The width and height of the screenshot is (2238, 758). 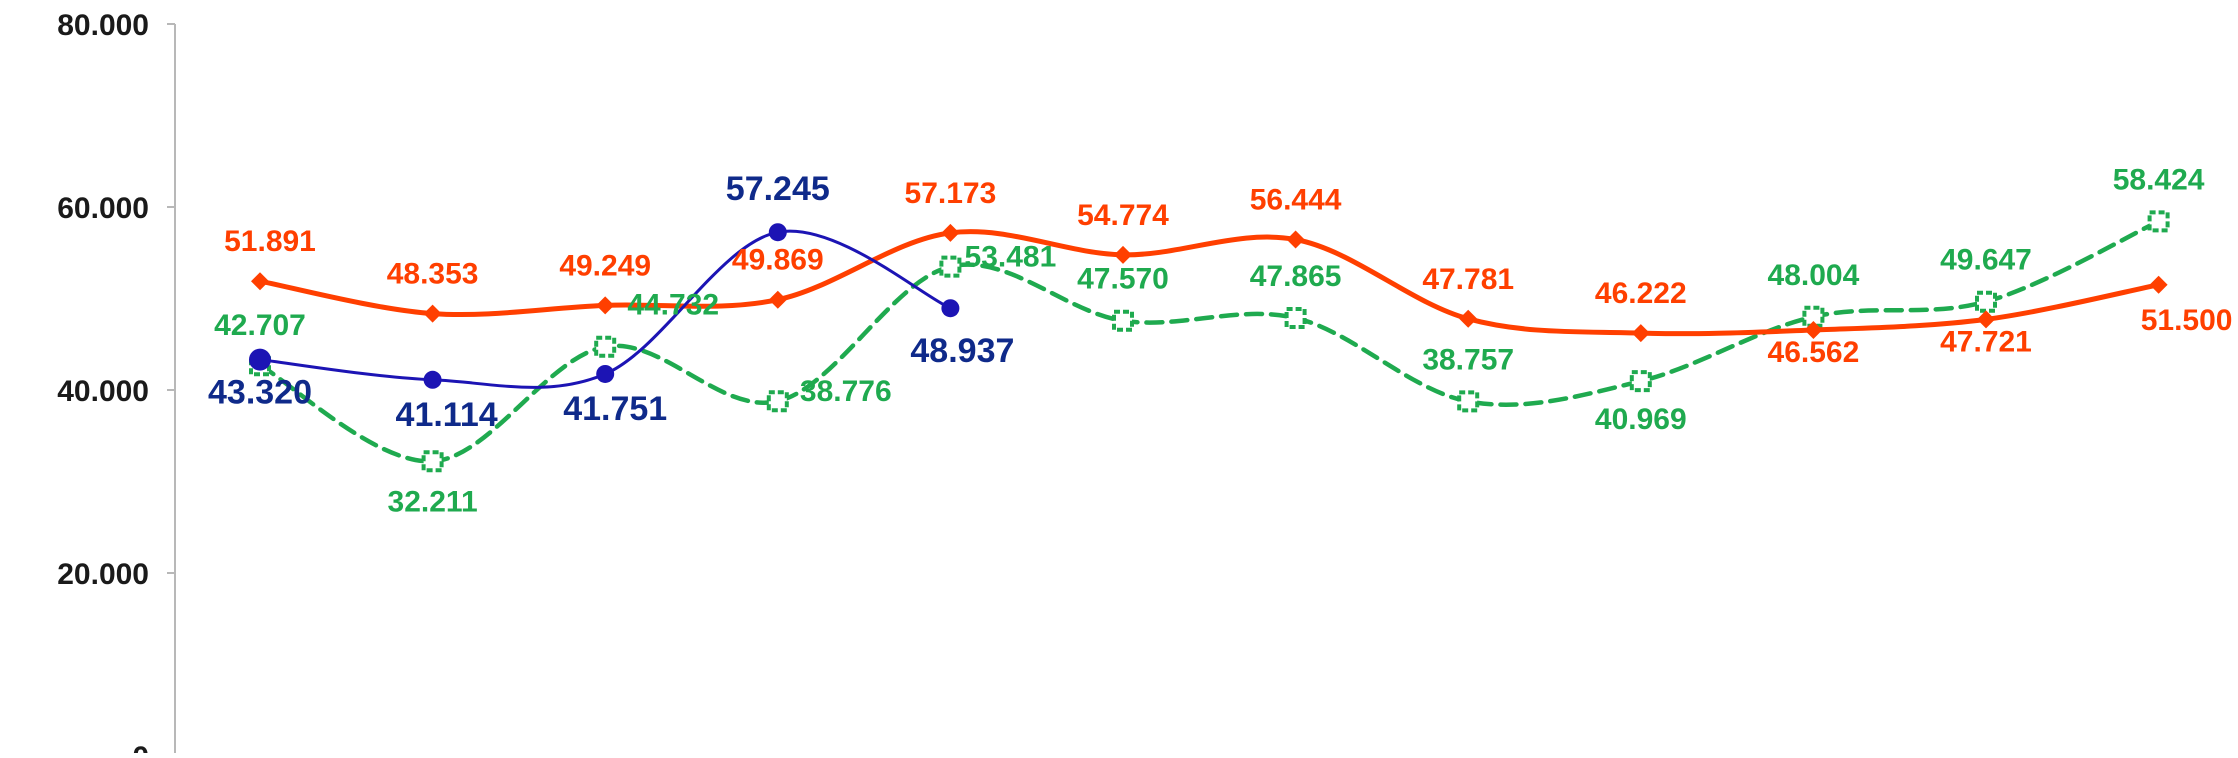 I want to click on series-green-data-label: 38.776, so click(x=846, y=391).